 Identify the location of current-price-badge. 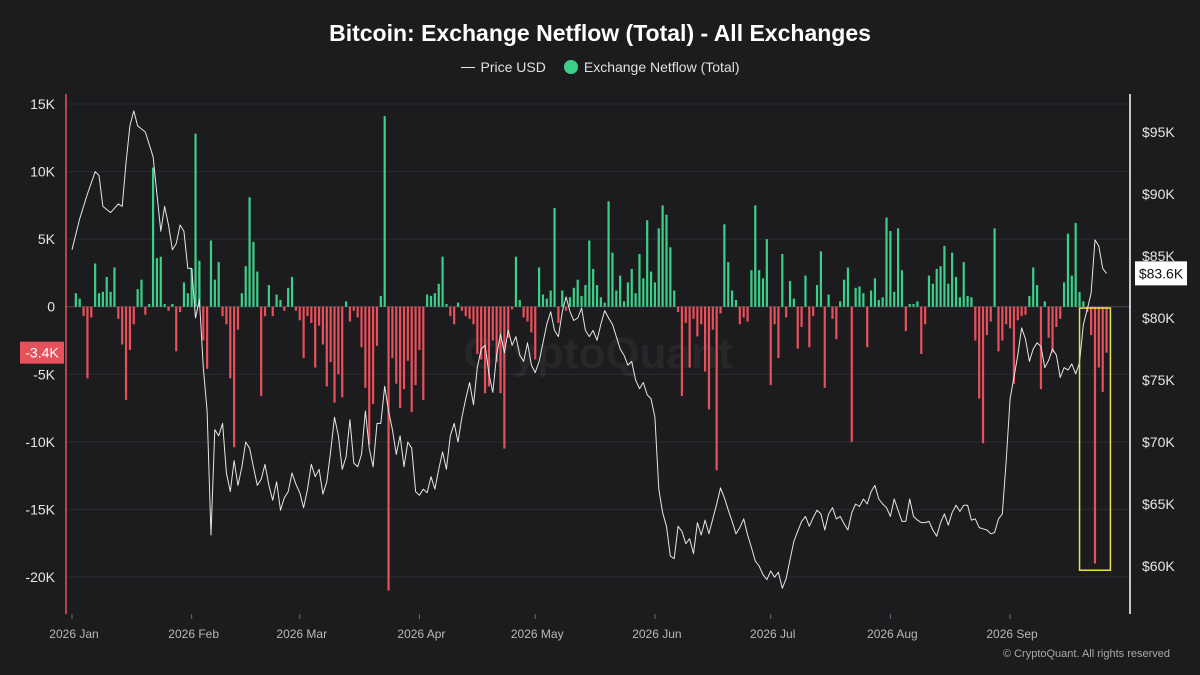
(1161, 273).